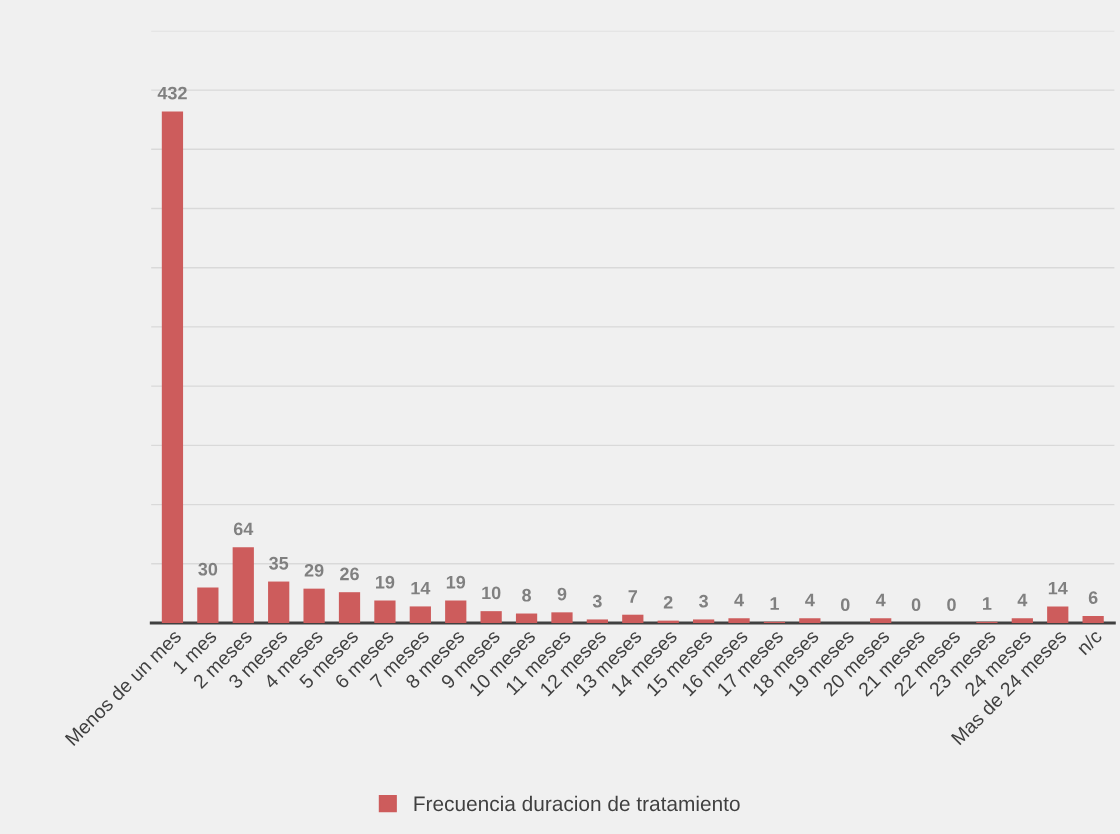  I want to click on data-label: 29, so click(314, 570).